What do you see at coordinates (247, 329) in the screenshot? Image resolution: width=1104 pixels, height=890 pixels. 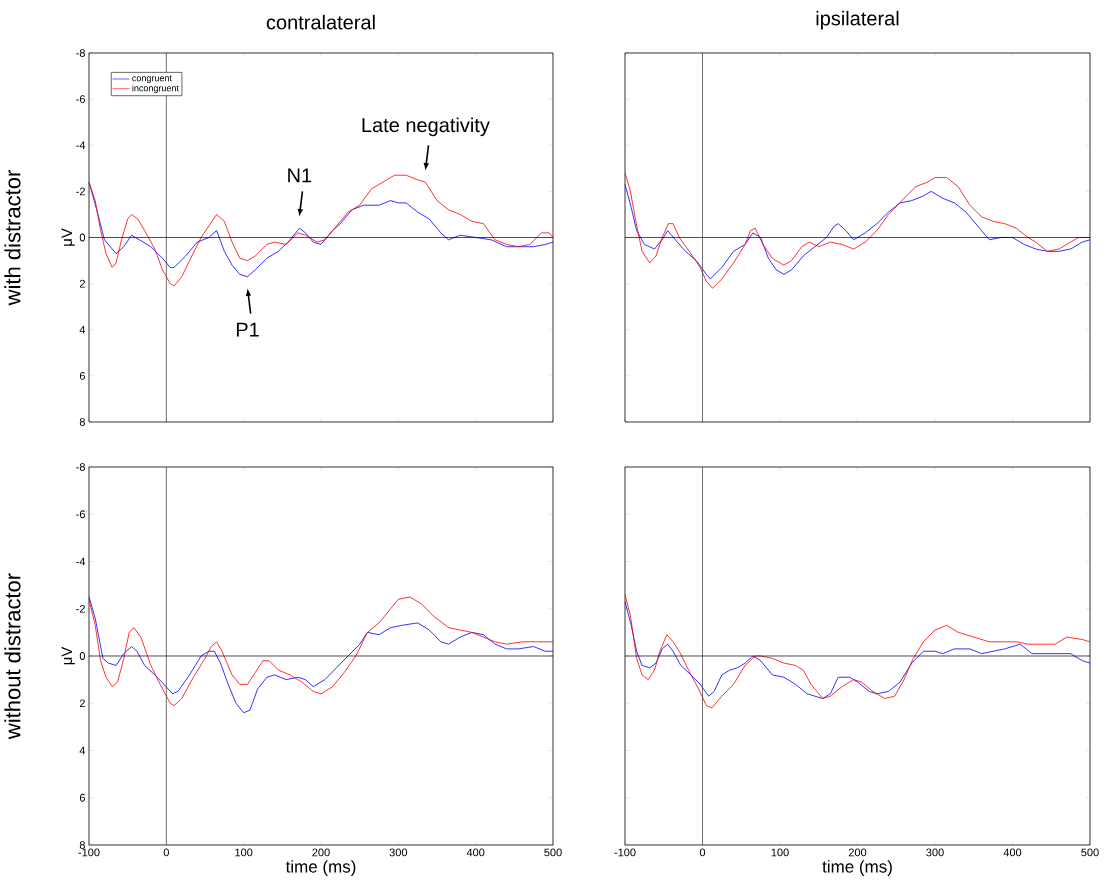 I see `annotation: P1` at bounding box center [247, 329].